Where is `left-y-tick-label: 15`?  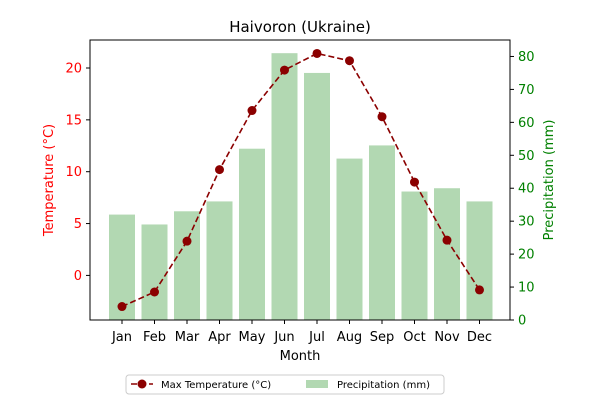
left-y-tick-label: 15 is located at coordinates (73, 120).